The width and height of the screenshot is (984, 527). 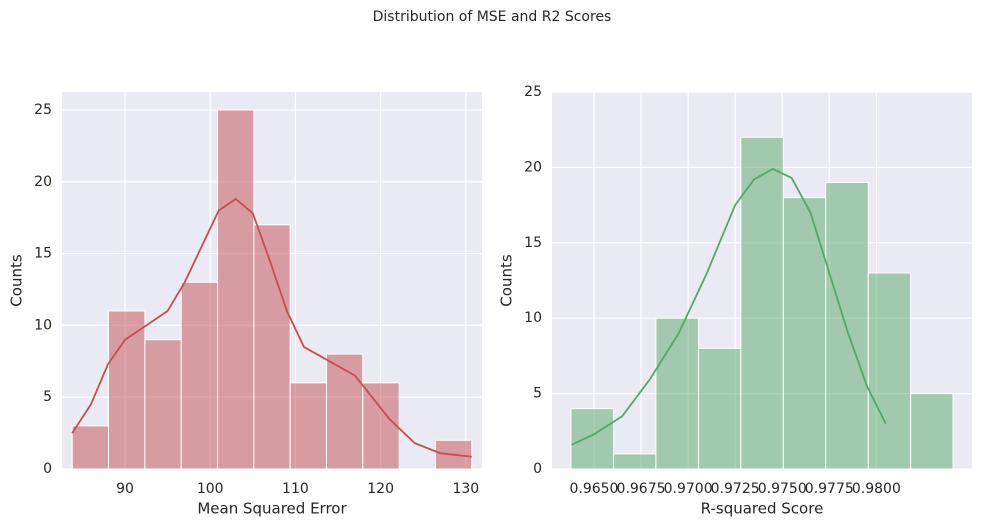 I want to click on x-tick-label: 110, so click(x=295, y=489).